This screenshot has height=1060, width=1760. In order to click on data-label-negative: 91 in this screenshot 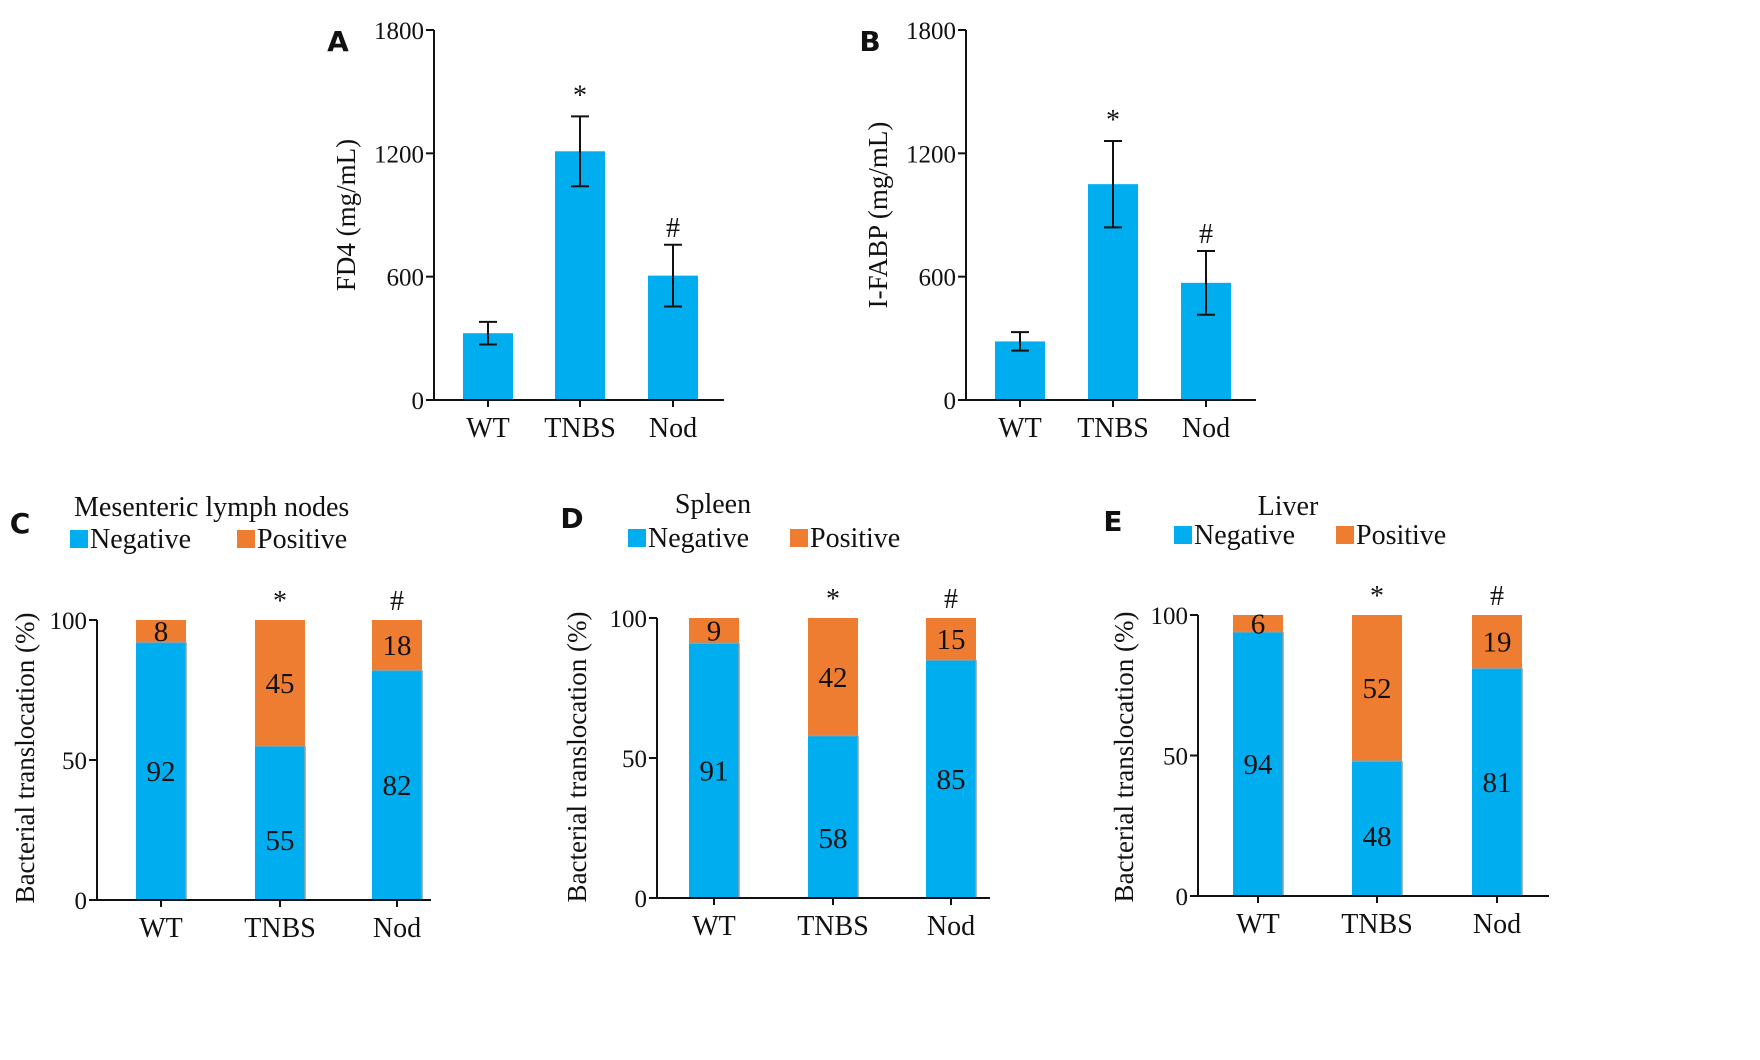, I will do `click(714, 772)`.